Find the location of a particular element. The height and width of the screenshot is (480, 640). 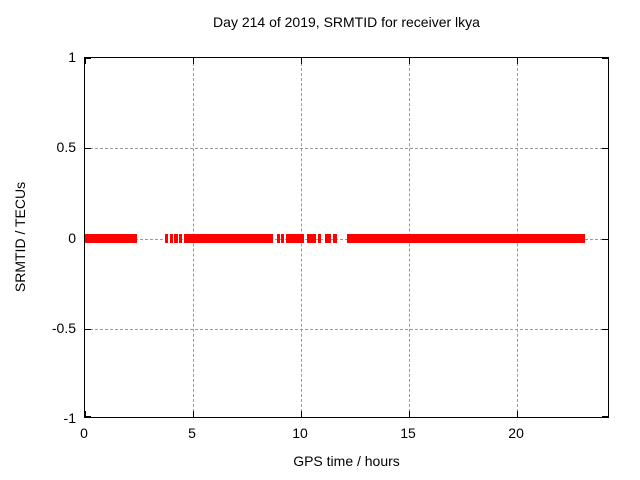

y-tick-label: 0.5 is located at coordinates (66, 147).